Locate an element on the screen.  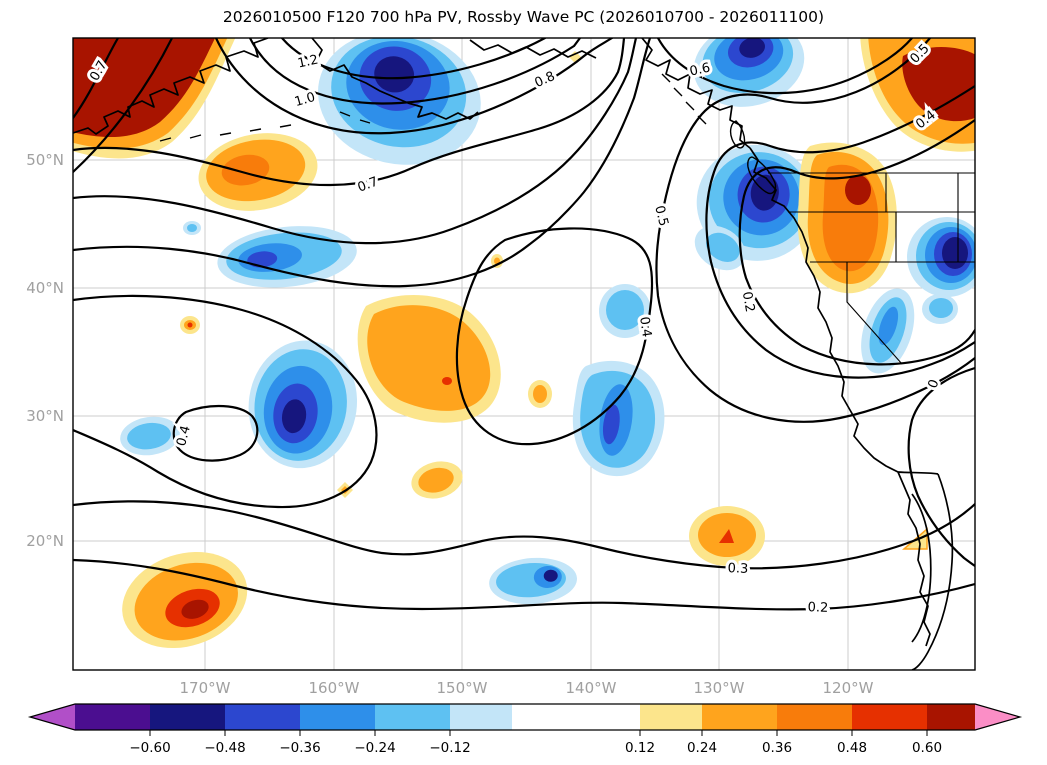
lon-tick-label: 150°W is located at coordinates (462, 688).